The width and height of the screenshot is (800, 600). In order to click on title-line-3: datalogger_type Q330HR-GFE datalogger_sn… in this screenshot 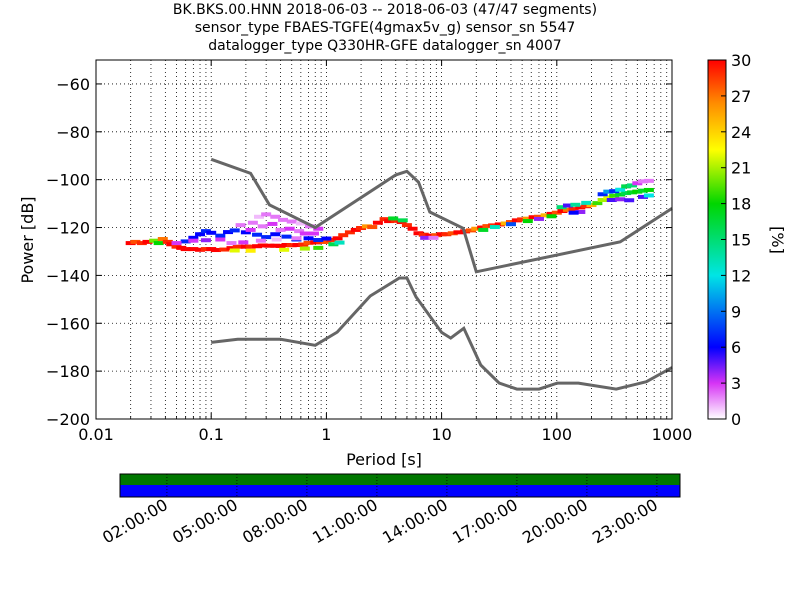, I will do `click(385, 46)`.